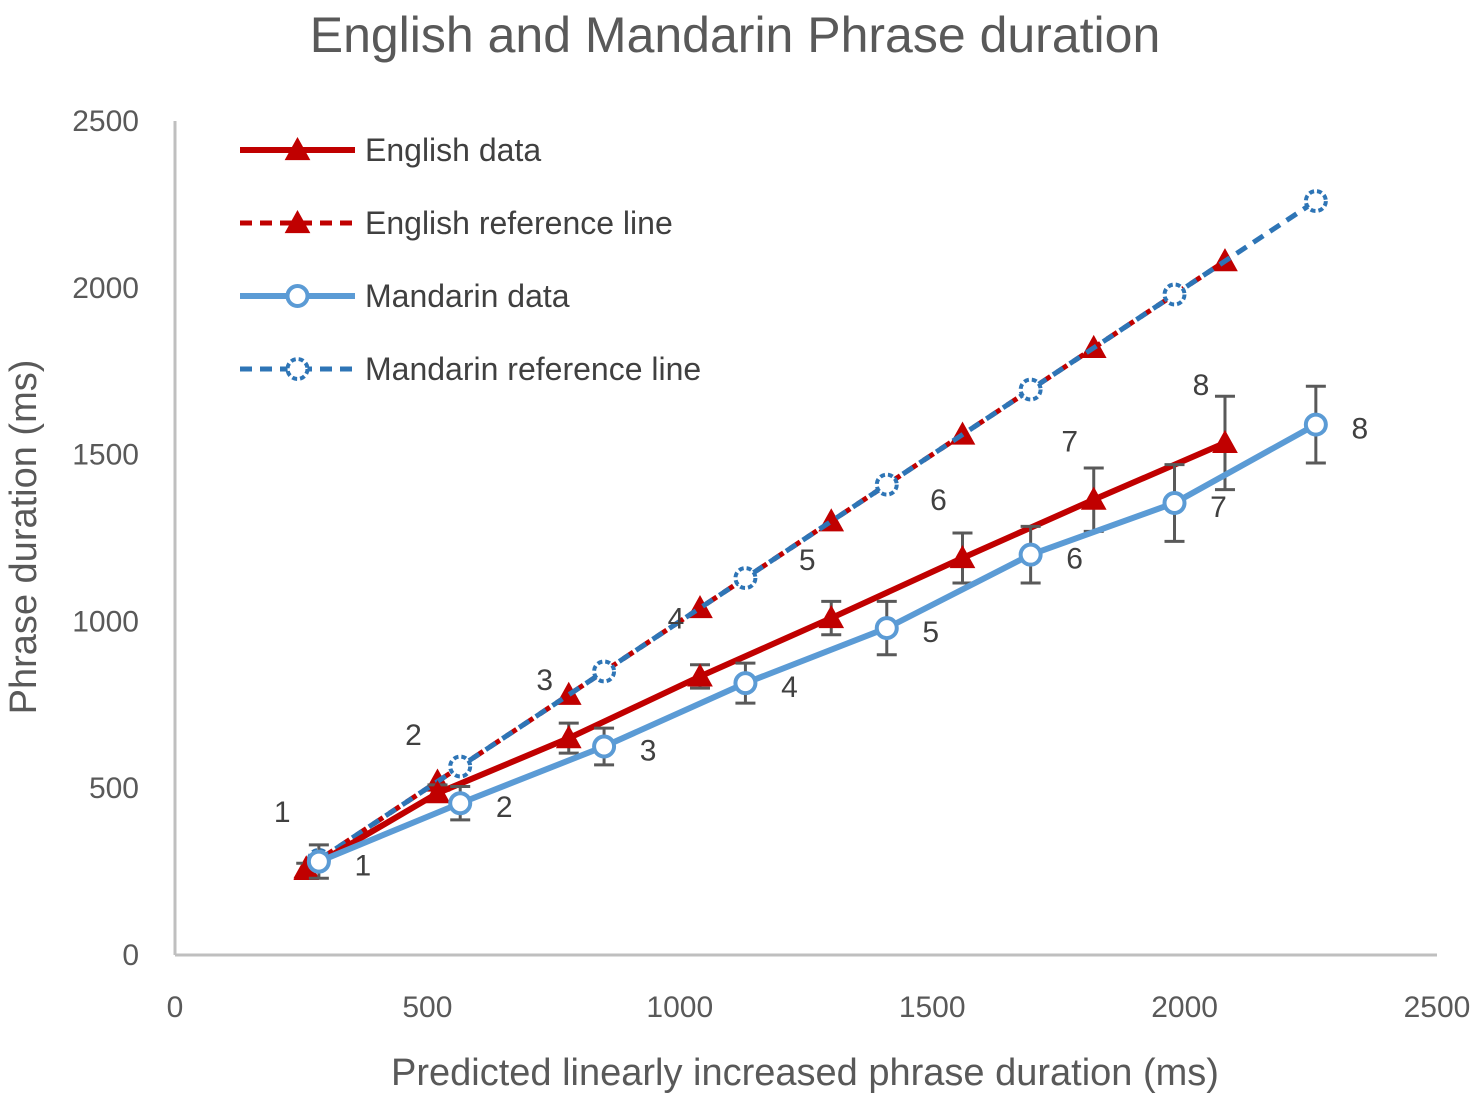 The image size is (1479, 1100). What do you see at coordinates (130, 955) in the screenshot?
I see `y-tick-label: 0` at bounding box center [130, 955].